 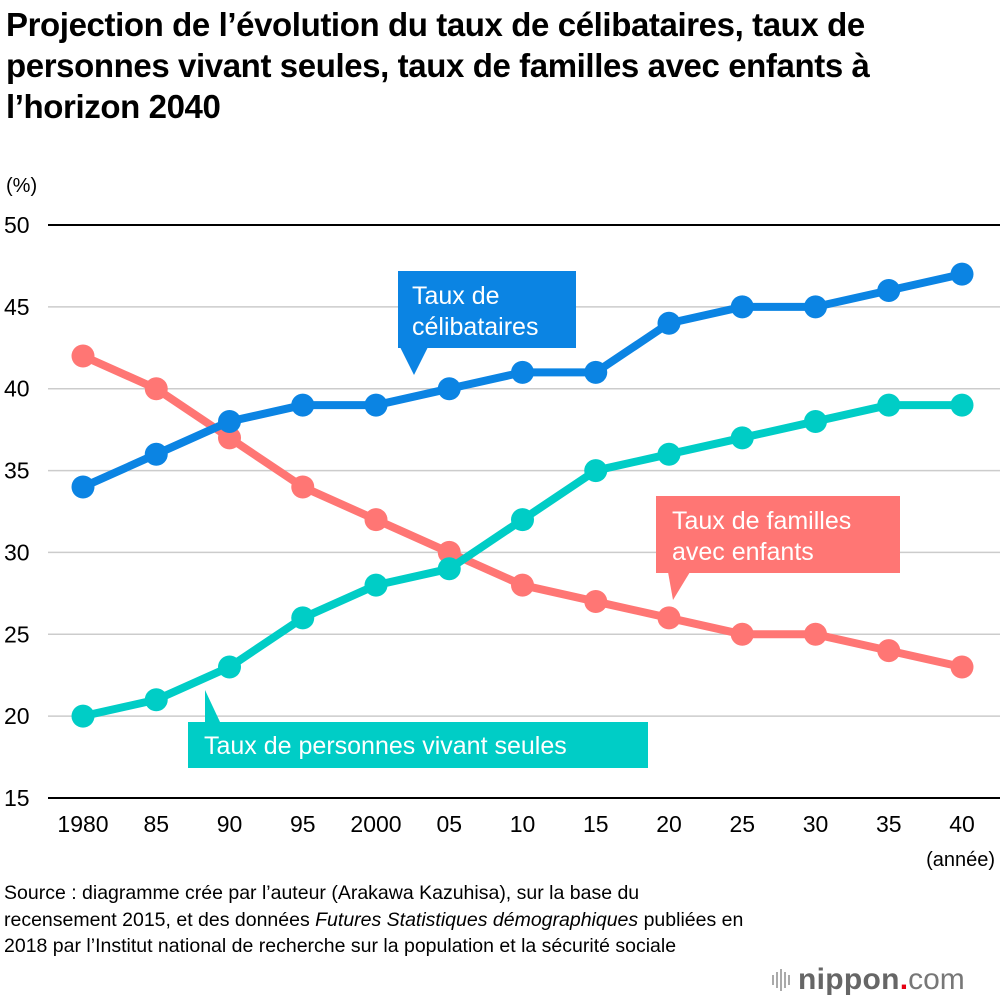 What do you see at coordinates (477, 919) in the screenshot?
I see `source-text-italic: Futures Statistiques démographiques` at bounding box center [477, 919].